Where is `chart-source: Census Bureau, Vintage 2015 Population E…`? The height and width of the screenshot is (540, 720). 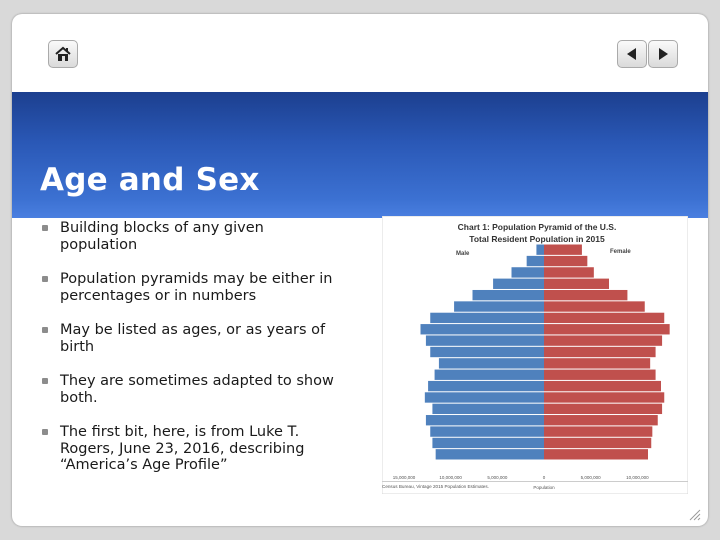 chart-source: Census Bureau, Vintage 2015 Population E… is located at coordinates (535, 485).